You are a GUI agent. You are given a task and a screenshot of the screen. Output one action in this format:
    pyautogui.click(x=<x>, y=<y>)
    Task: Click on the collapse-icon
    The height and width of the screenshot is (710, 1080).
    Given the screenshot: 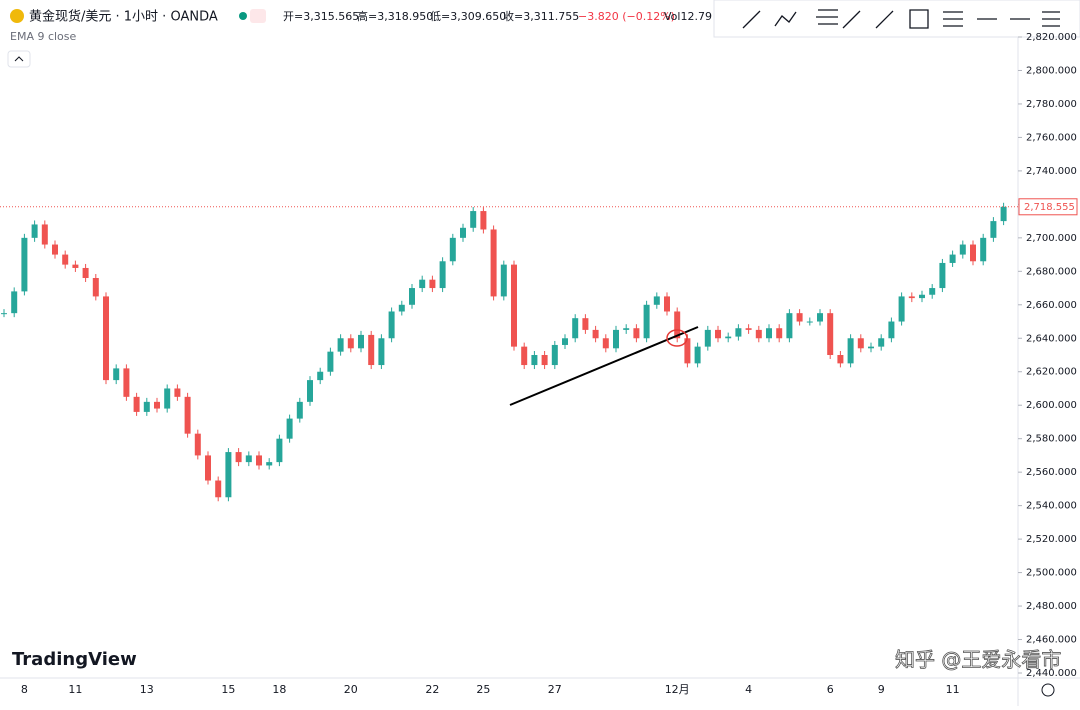 What is the action you would take?
    pyautogui.click(x=19, y=59)
    